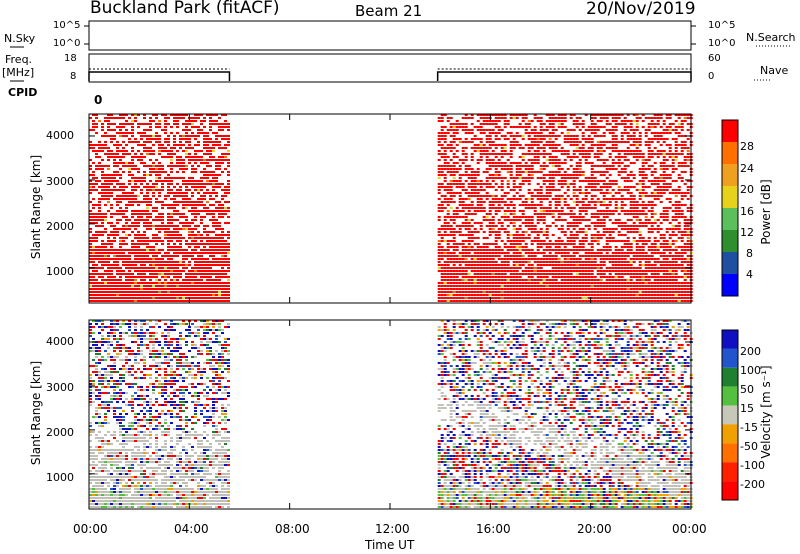 The image size is (800, 554). Describe the element at coordinates (752, 465) in the screenshot. I see `vel-cb-tick-m100: -100` at that location.